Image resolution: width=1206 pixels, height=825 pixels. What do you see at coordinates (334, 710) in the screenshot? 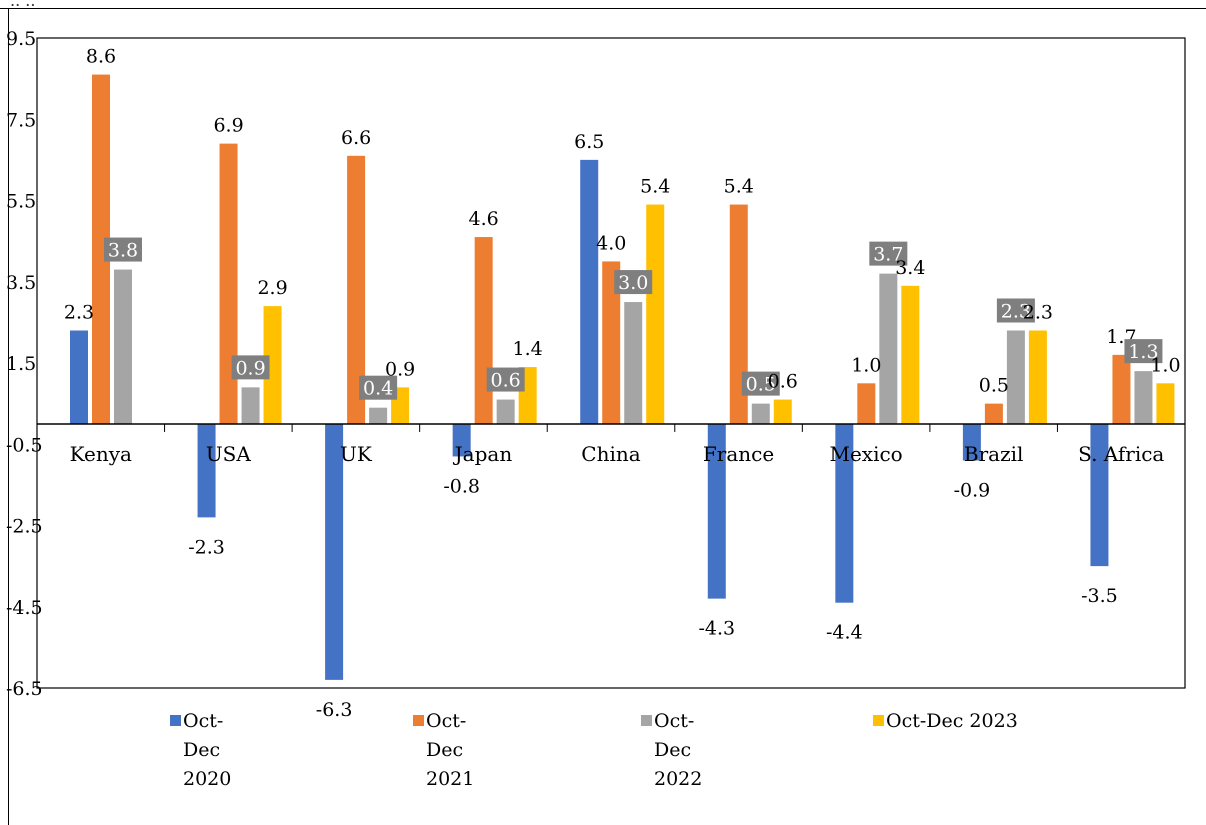
I see `data-label: -6.3` at bounding box center [334, 710].